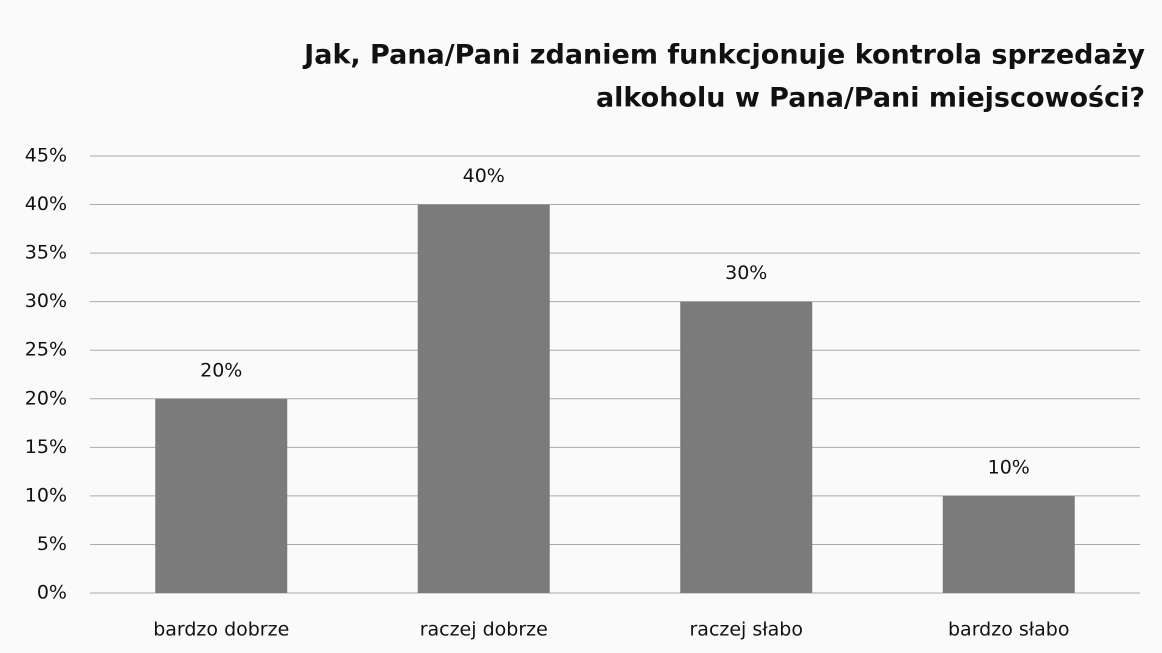 This screenshot has height=653, width=1162. What do you see at coordinates (46, 301) in the screenshot?
I see `y-tick-label: 30%` at bounding box center [46, 301].